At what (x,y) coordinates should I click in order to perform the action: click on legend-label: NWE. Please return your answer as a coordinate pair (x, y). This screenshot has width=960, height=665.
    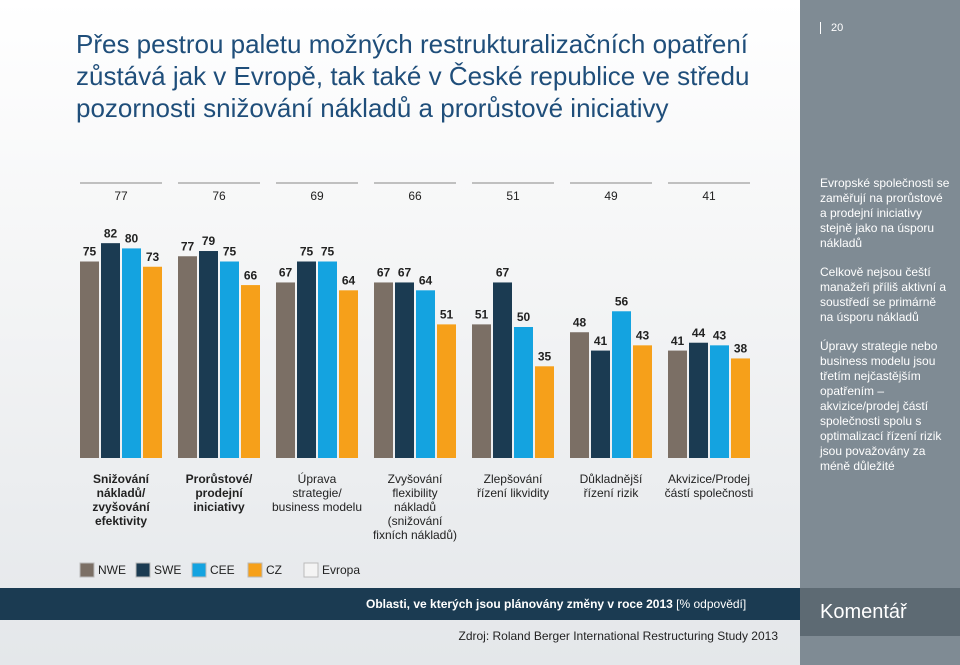
    Looking at the image, I should click on (112, 570).